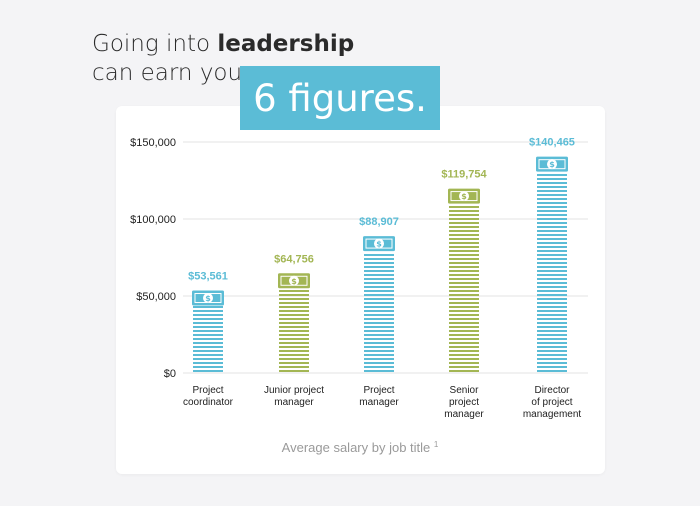 The width and height of the screenshot is (700, 506). Describe the element at coordinates (464, 175) in the screenshot. I see `value-label: $119,754` at that location.